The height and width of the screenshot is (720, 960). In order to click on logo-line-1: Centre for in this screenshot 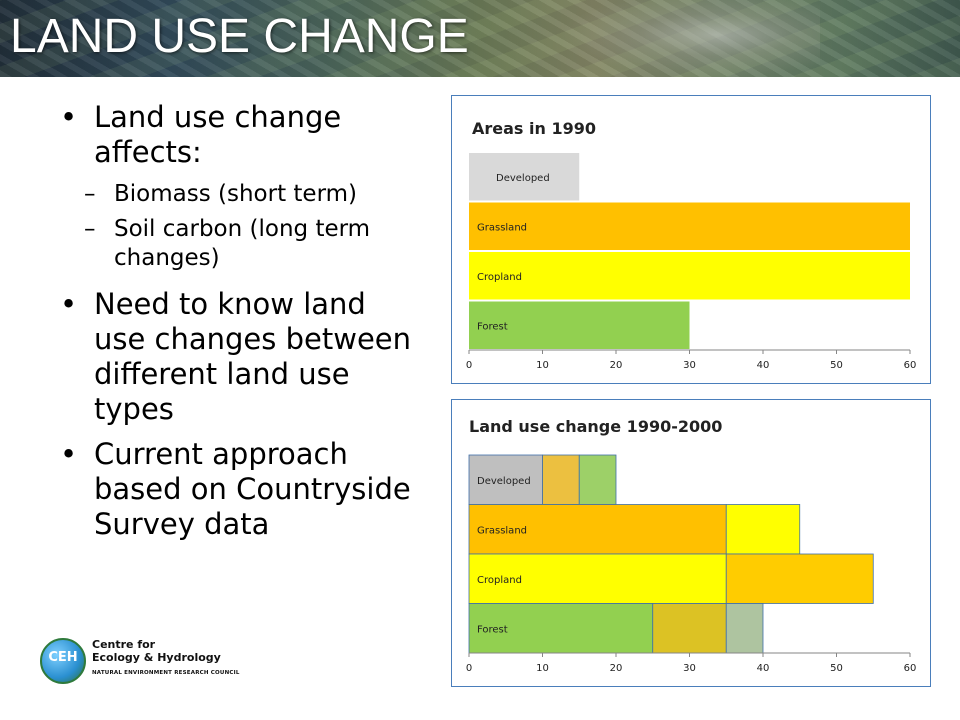, I will do `click(124, 644)`.